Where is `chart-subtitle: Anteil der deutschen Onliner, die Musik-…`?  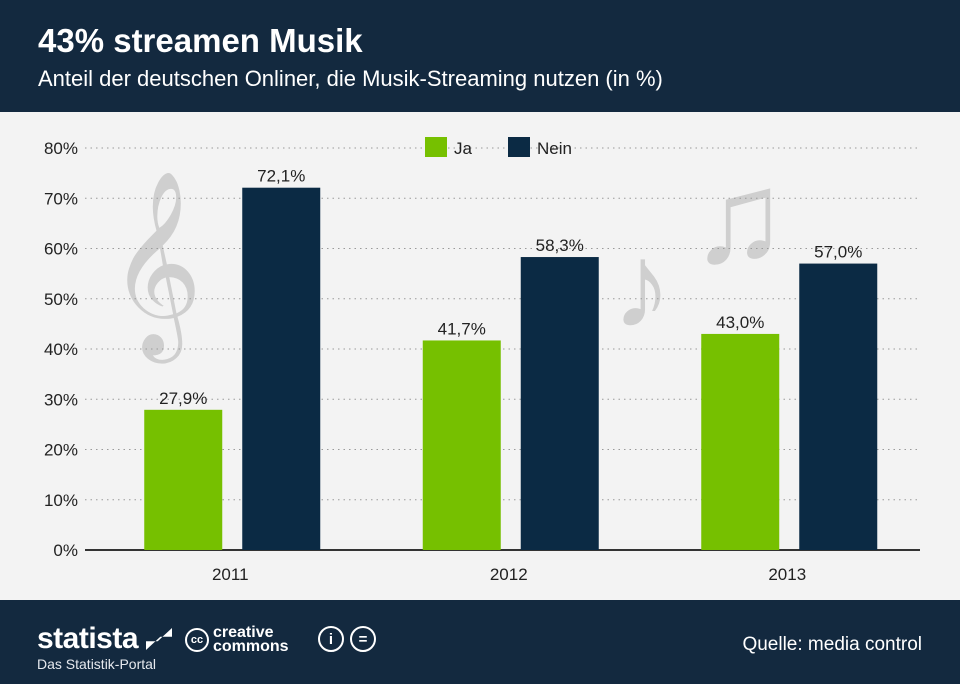 chart-subtitle: Anteil der deutschen Onliner, die Musik-… is located at coordinates (350, 78).